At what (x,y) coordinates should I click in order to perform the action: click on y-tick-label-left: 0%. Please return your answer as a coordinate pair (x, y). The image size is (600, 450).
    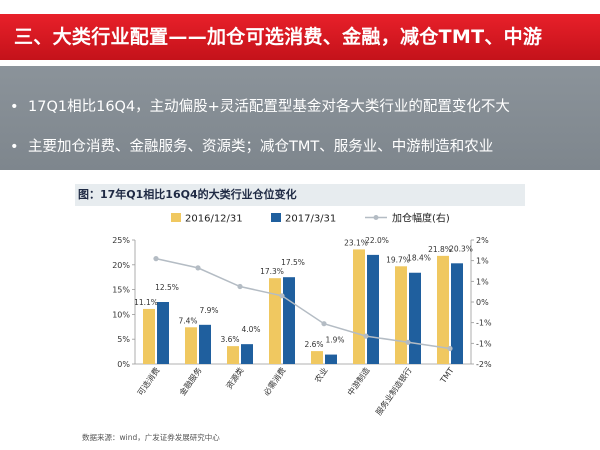
    Looking at the image, I should click on (123, 364).